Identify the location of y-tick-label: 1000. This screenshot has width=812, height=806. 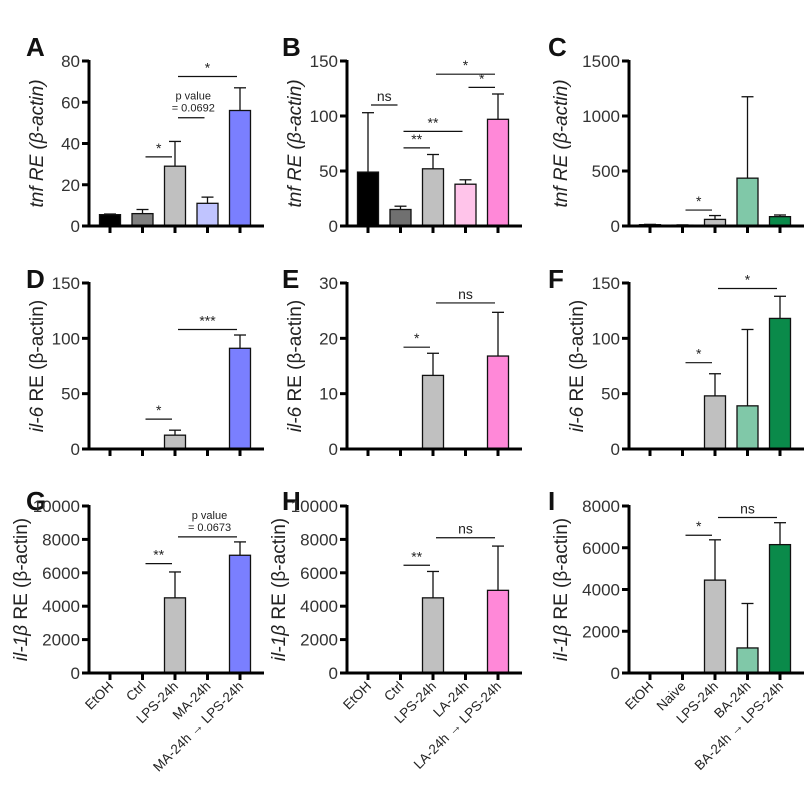
(601, 116).